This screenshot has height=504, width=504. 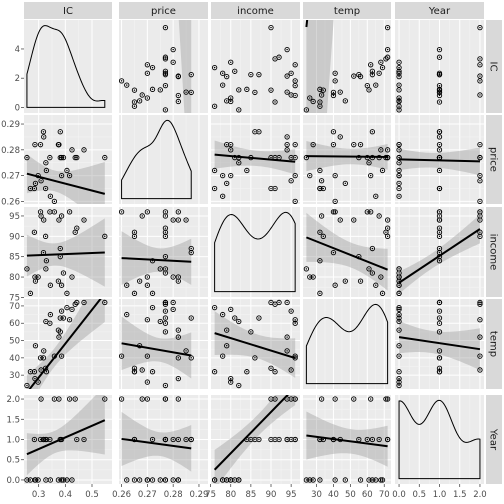 I want to click on strip-top-temp, so click(x=347, y=10).